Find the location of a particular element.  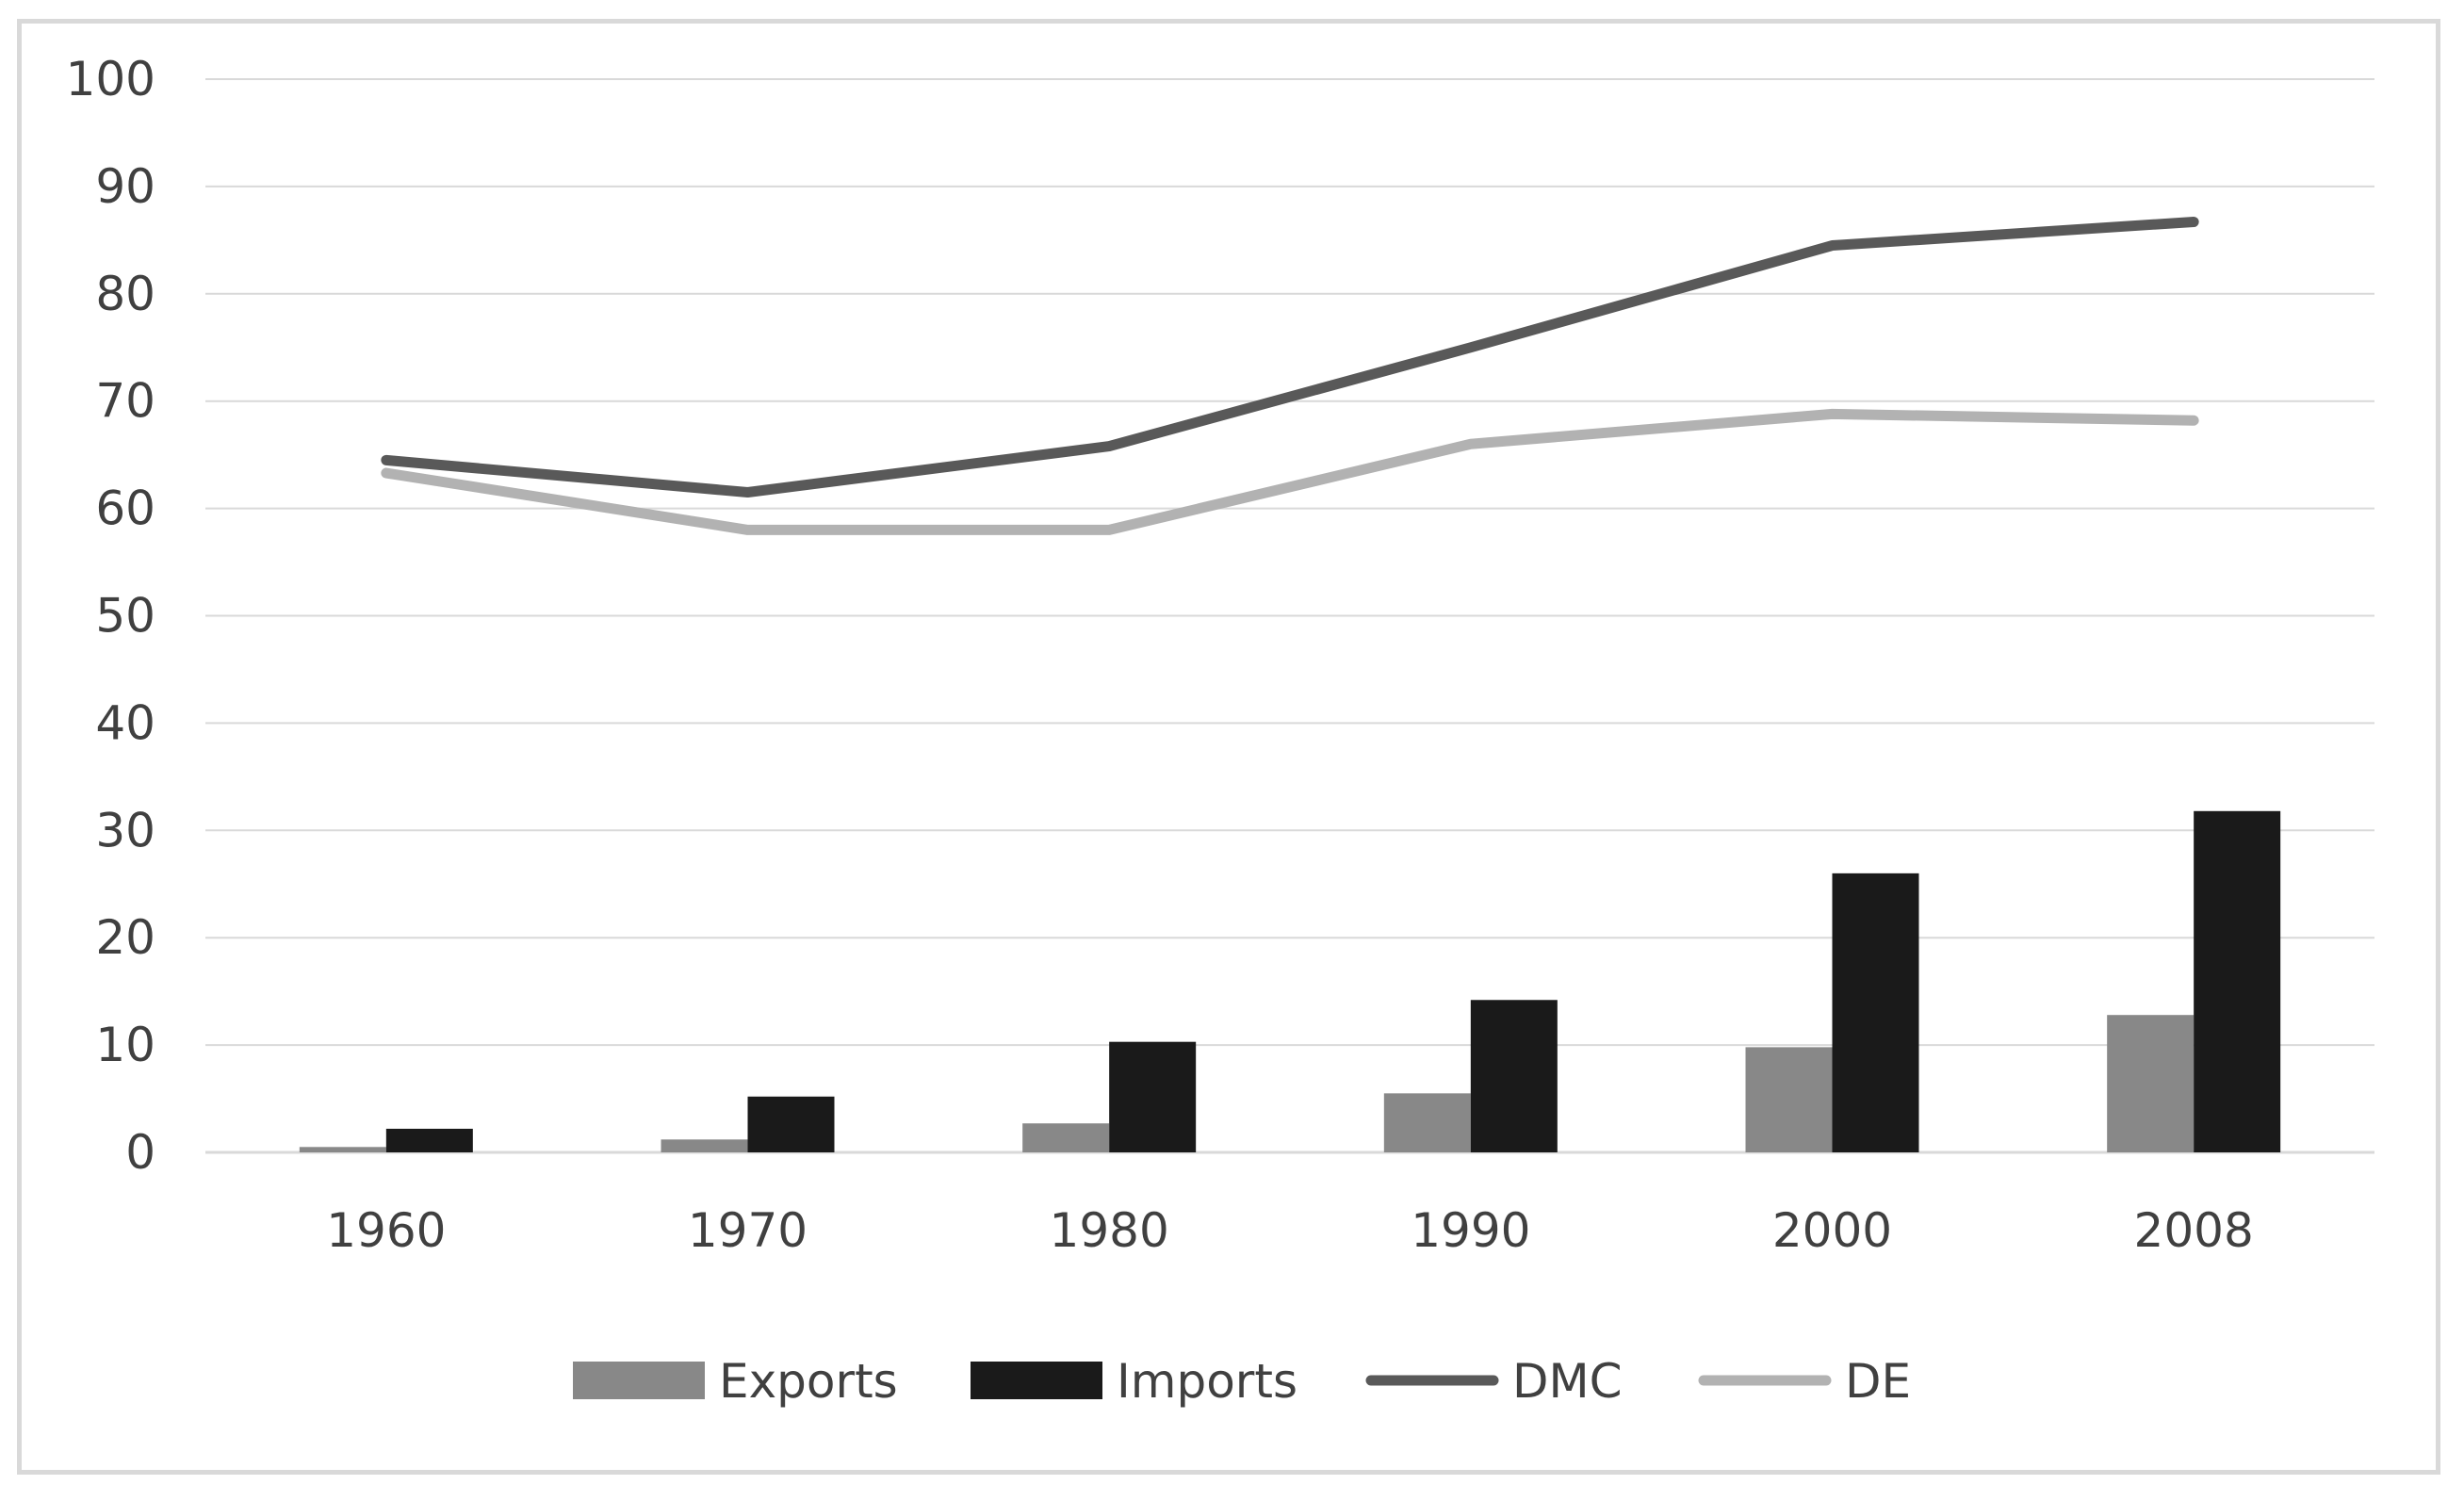

bar-imports-1970 is located at coordinates (791, 1124).